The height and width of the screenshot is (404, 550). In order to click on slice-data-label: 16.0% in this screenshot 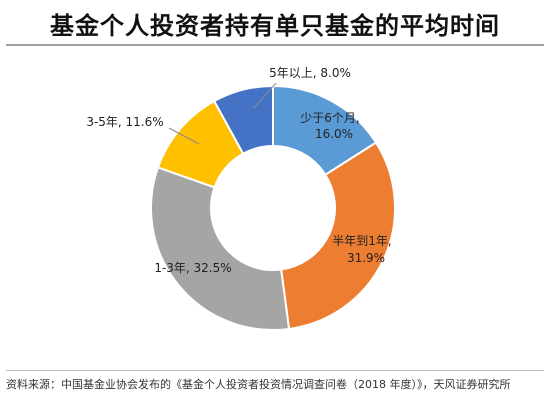, I will do `click(334, 134)`.